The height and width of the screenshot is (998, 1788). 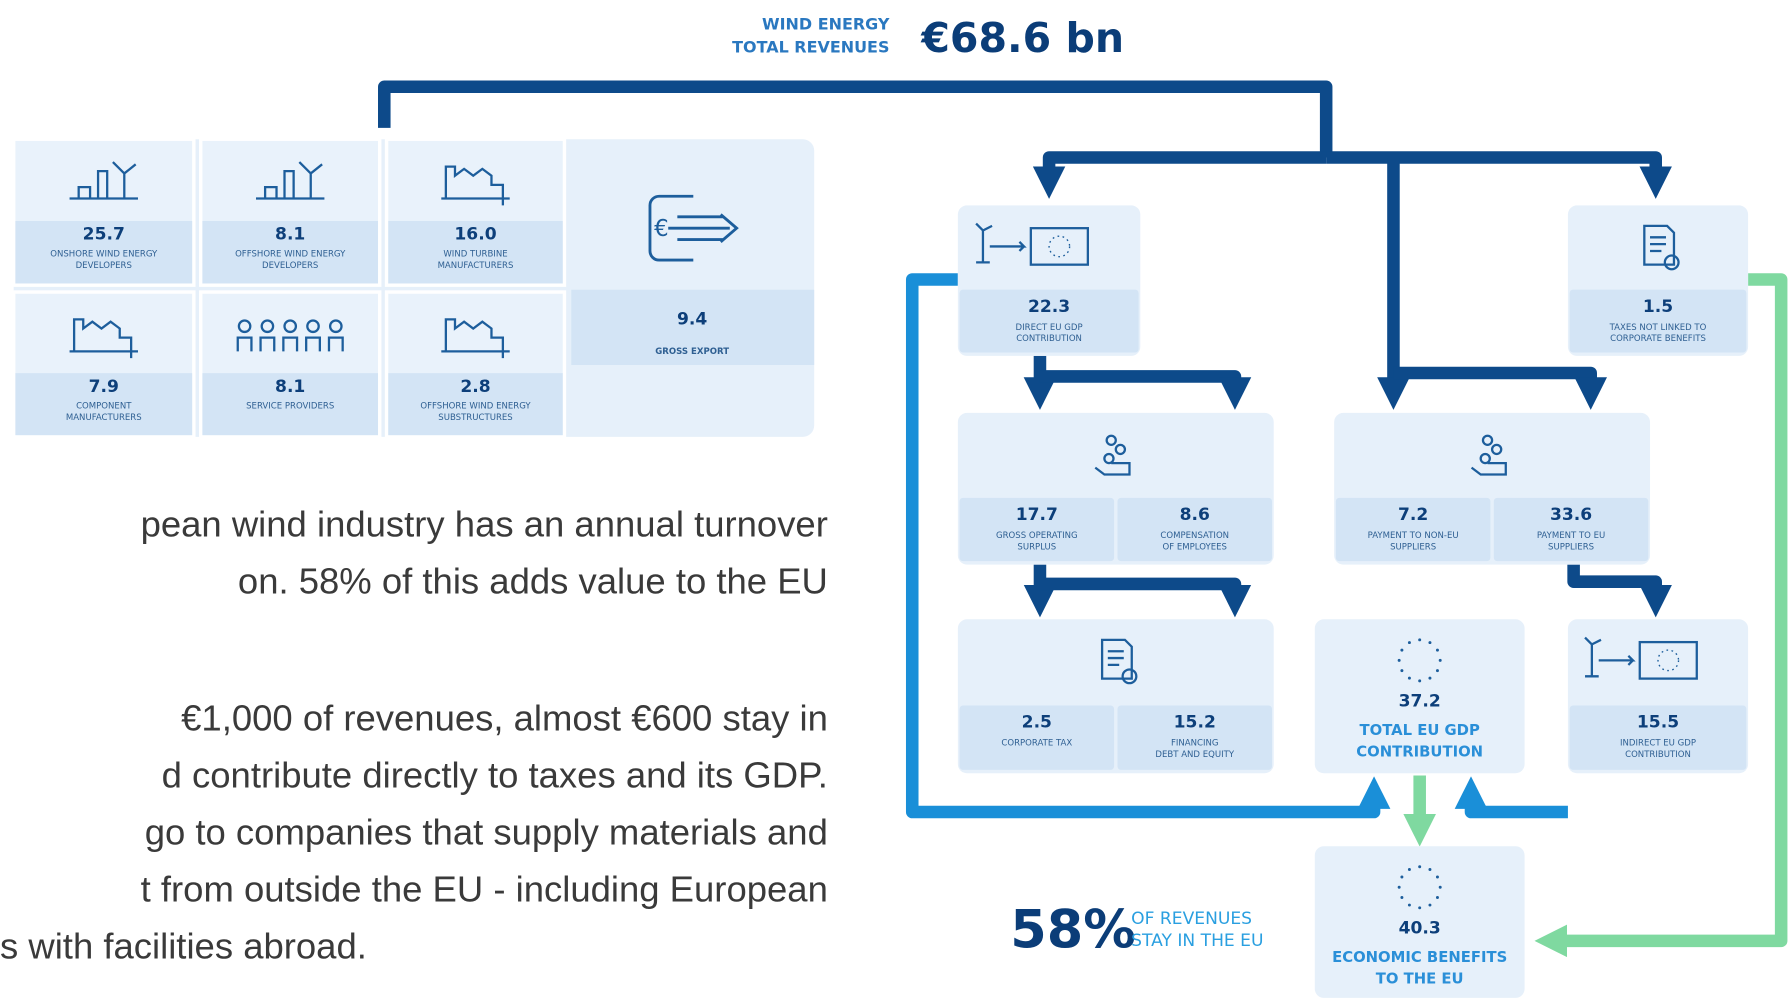 What do you see at coordinates (1658, 328) in the screenshot?
I see `flow-label: TAXES NOT LINKED TO` at bounding box center [1658, 328].